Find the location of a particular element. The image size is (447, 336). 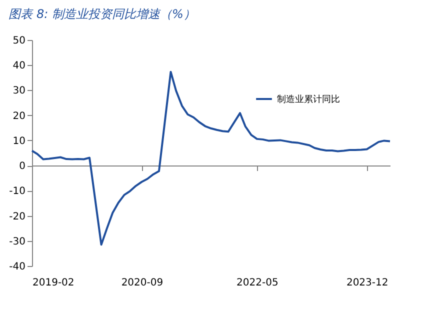

y-tick-label: -40 is located at coordinates (17, 267).